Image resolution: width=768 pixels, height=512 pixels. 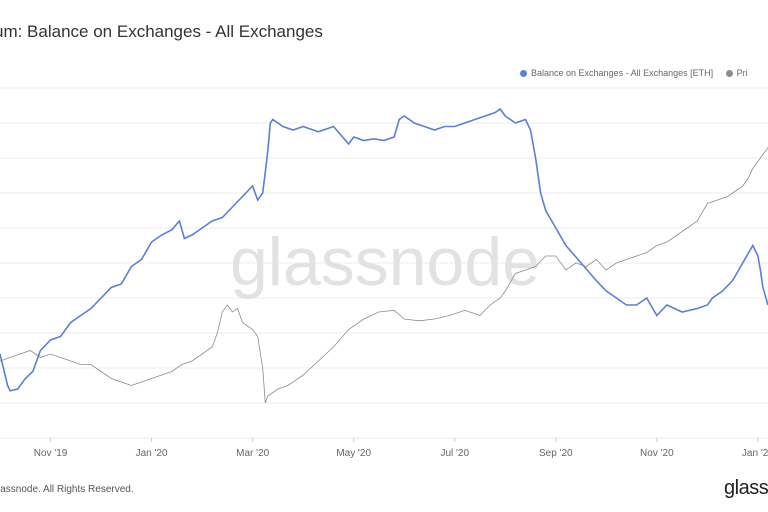 I want to click on legend-dot-price, so click(x=729, y=73).